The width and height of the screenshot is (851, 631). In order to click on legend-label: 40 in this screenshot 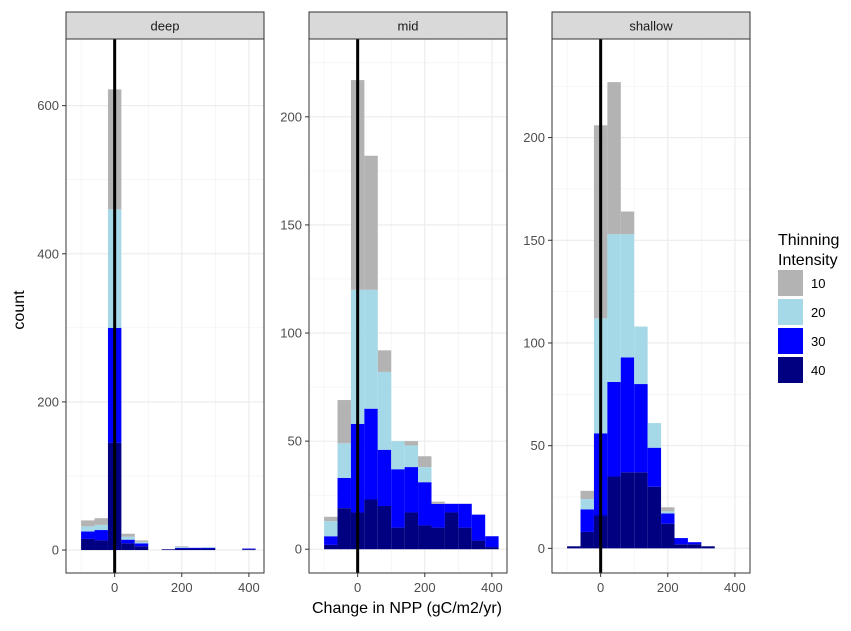, I will do `click(818, 370)`.